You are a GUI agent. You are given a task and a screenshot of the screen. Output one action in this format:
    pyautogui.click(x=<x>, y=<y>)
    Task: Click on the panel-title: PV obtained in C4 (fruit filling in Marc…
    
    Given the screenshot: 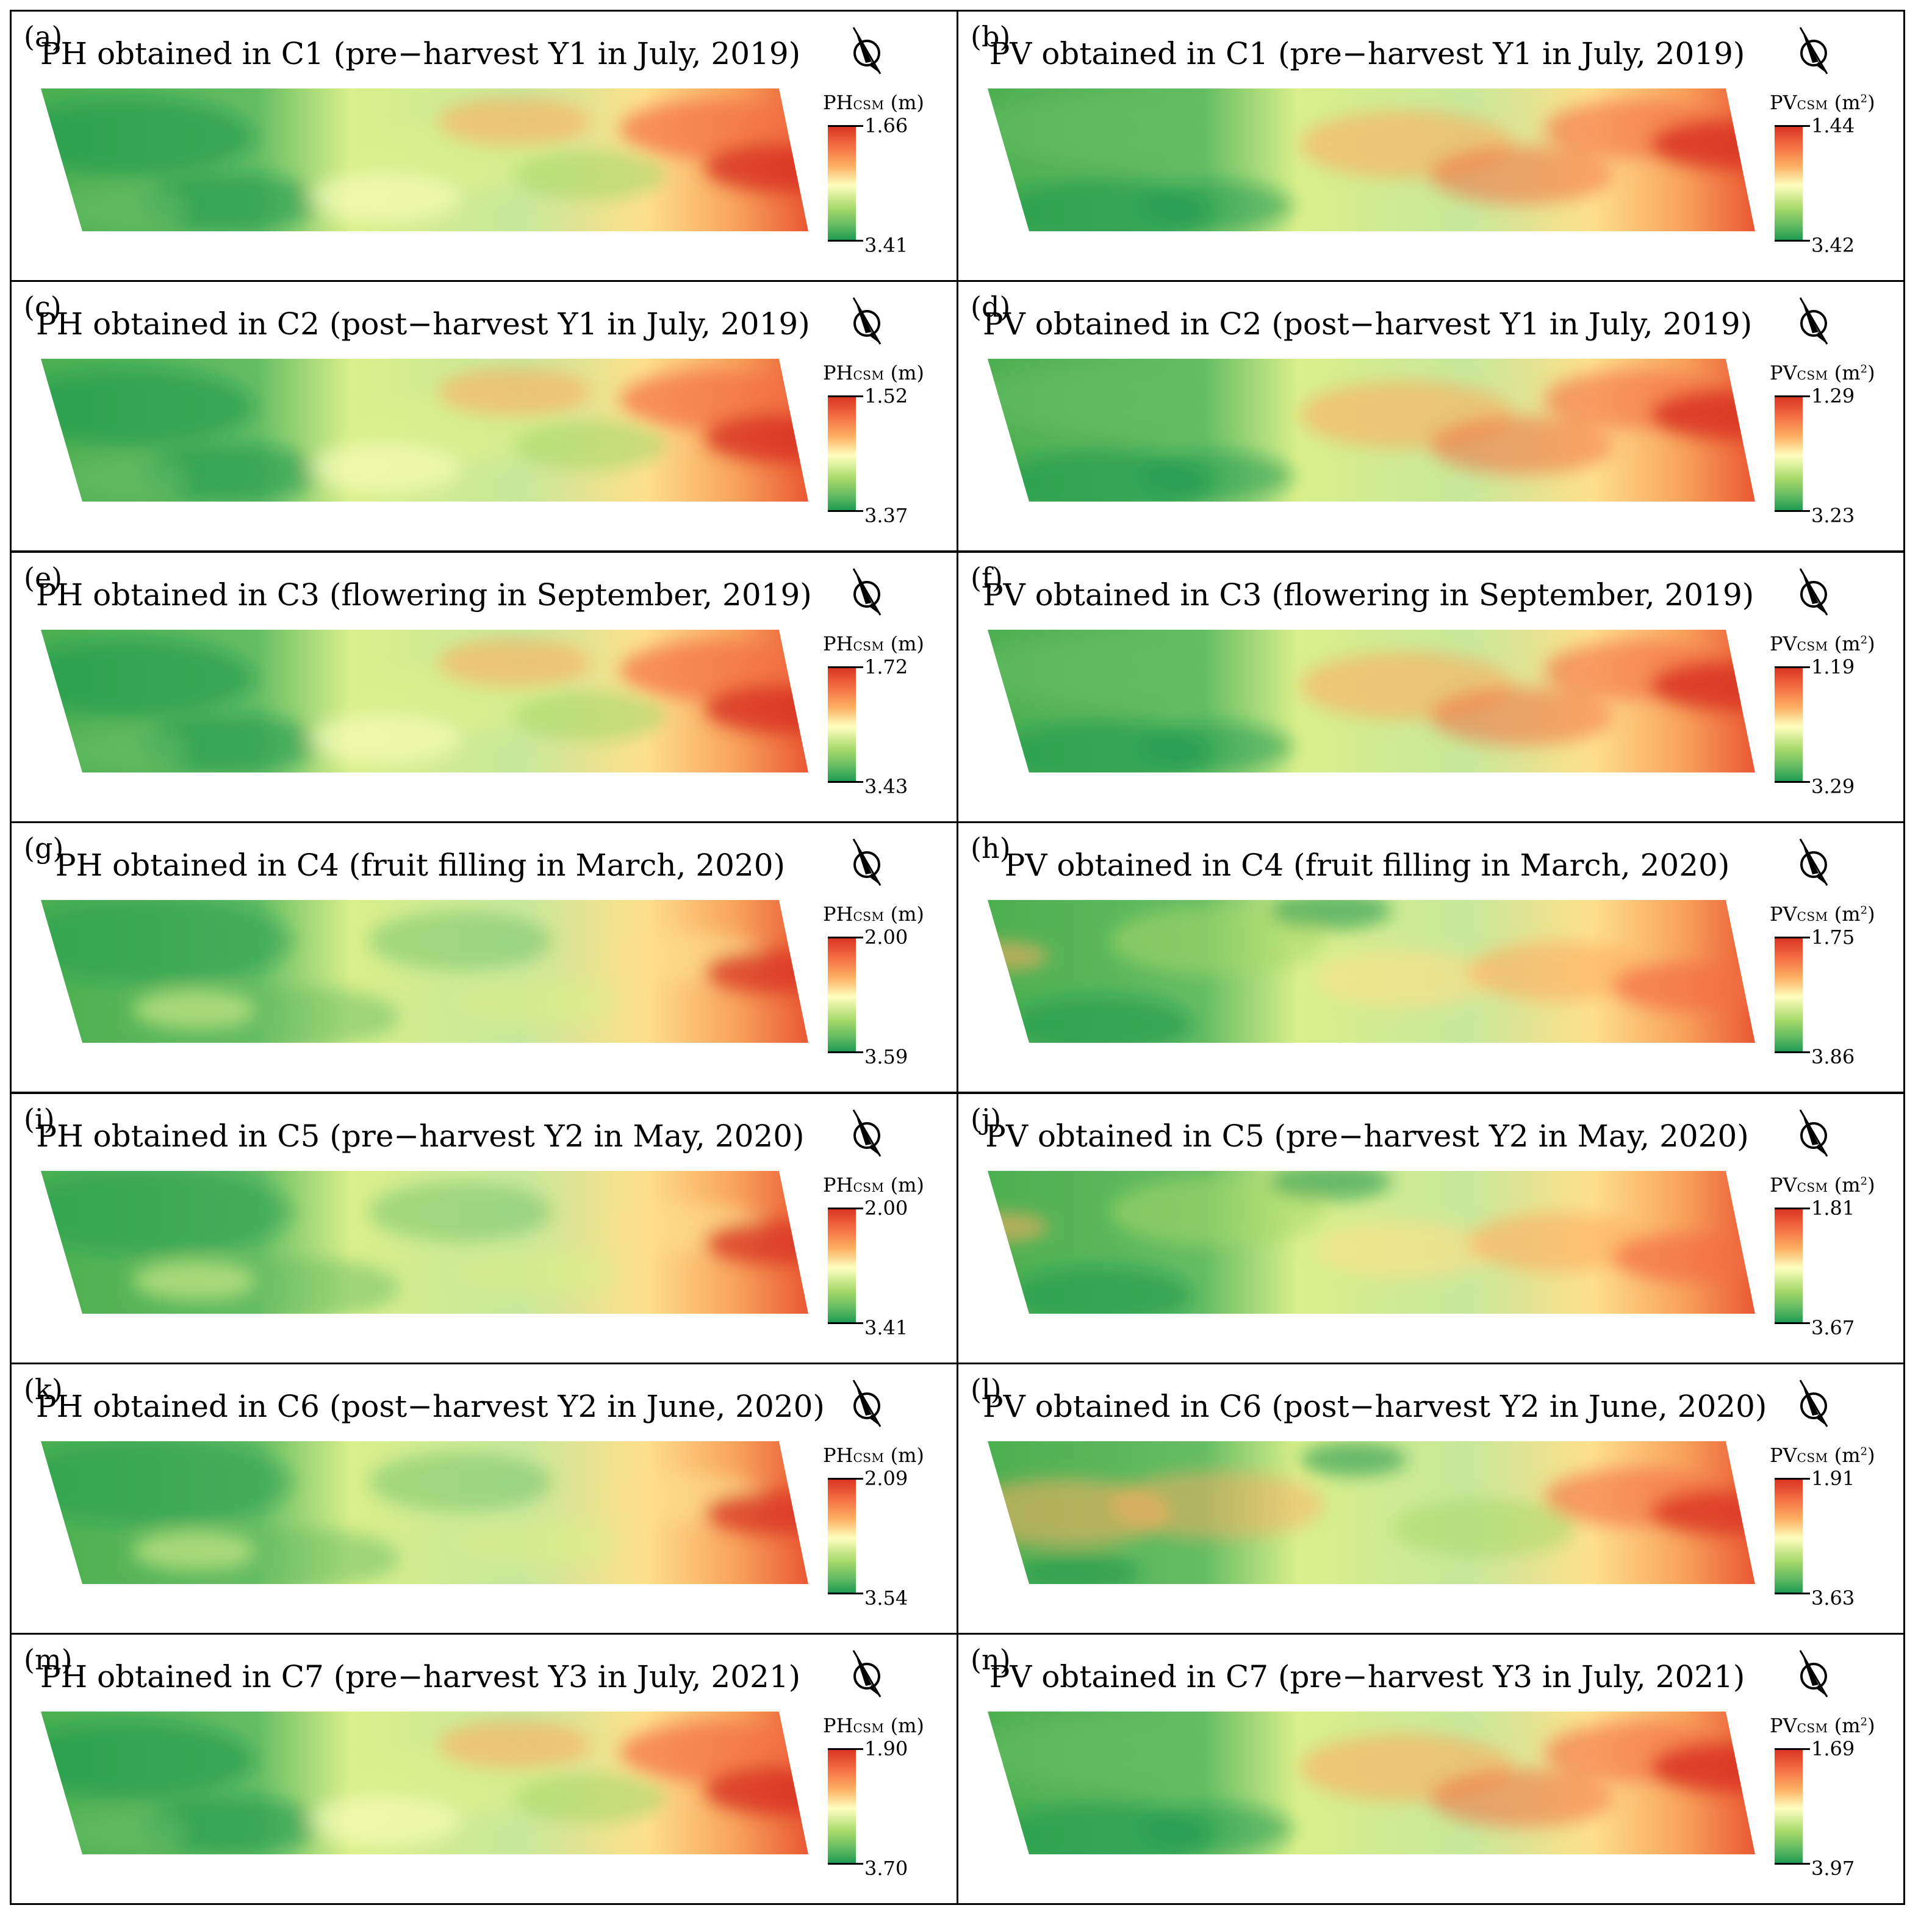 What is the action you would take?
    pyautogui.click(x=1367, y=865)
    